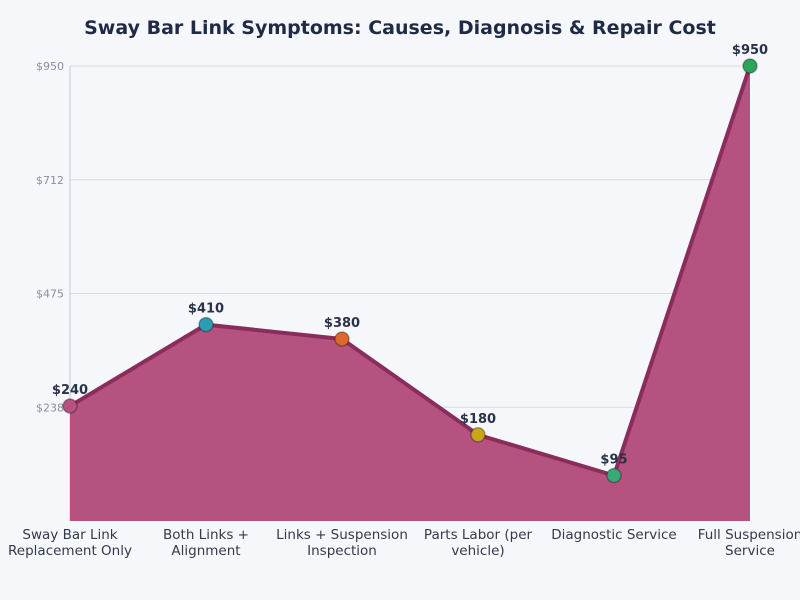 This screenshot has height=600, width=800. Describe the element at coordinates (69, 535) in the screenshot. I see `x-tick-label: Sway Bar Link` at that location.